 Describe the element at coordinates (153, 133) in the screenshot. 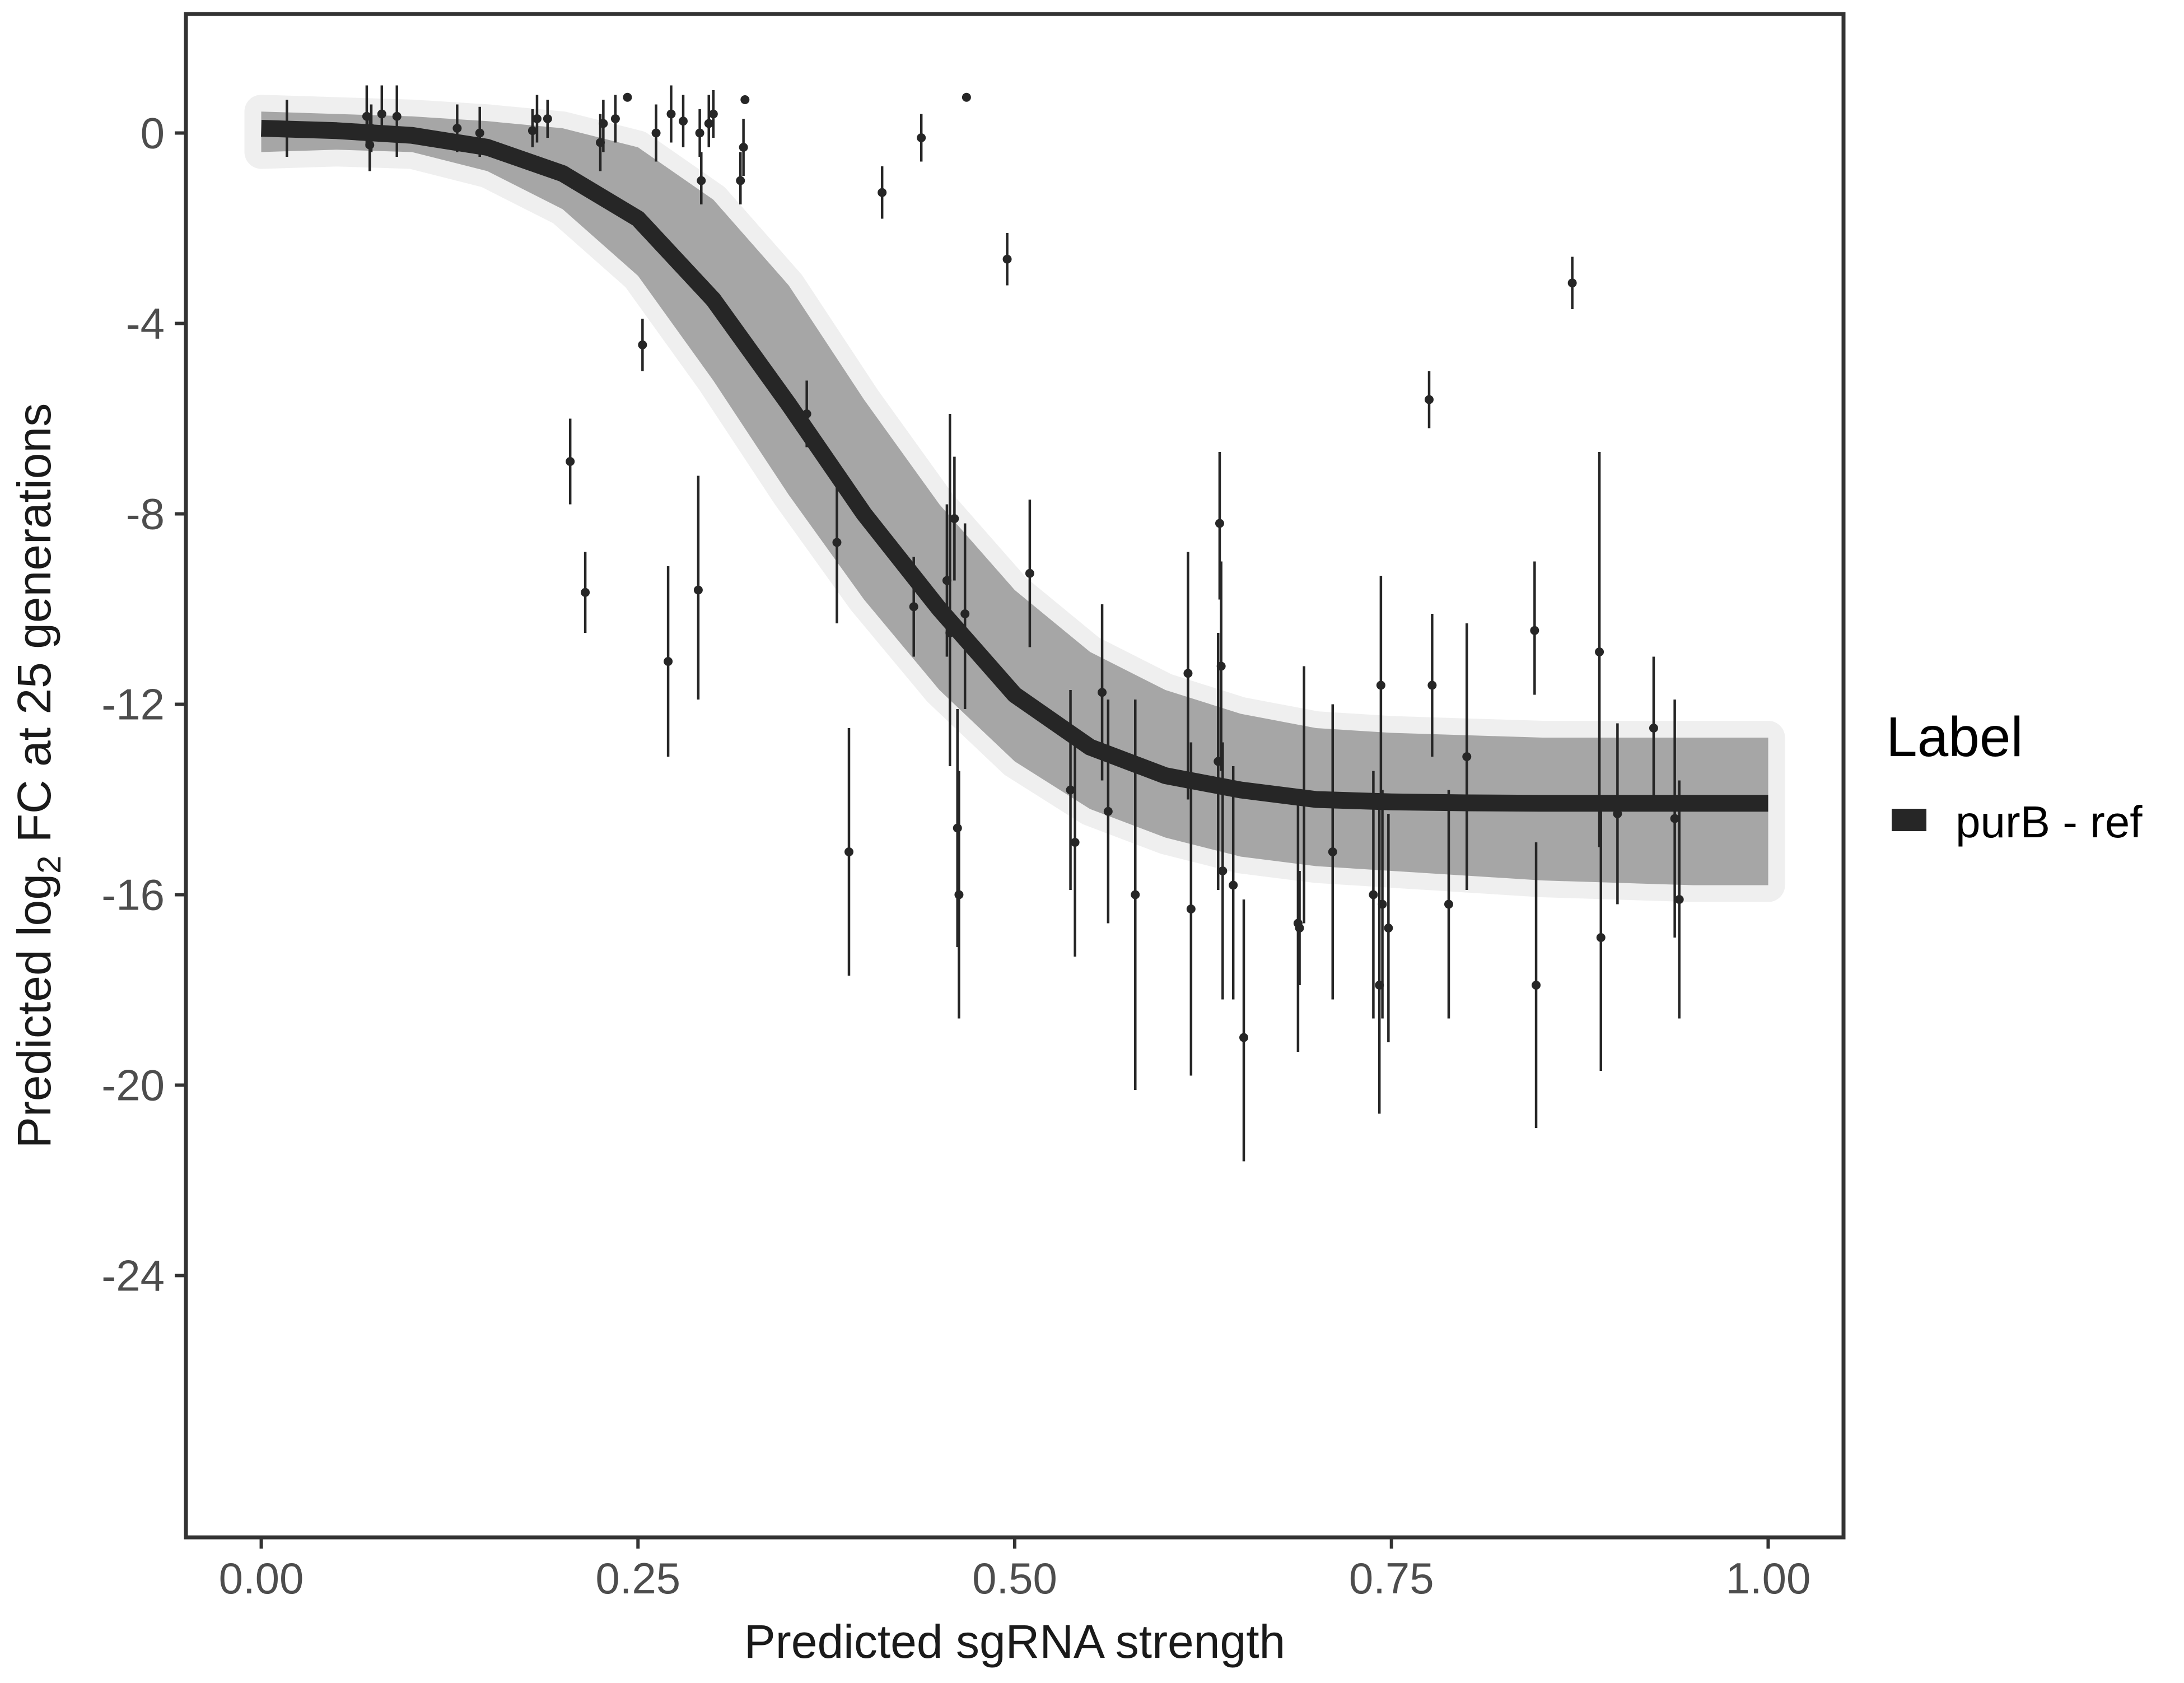

I see `y-tick-label: 0` at that location.